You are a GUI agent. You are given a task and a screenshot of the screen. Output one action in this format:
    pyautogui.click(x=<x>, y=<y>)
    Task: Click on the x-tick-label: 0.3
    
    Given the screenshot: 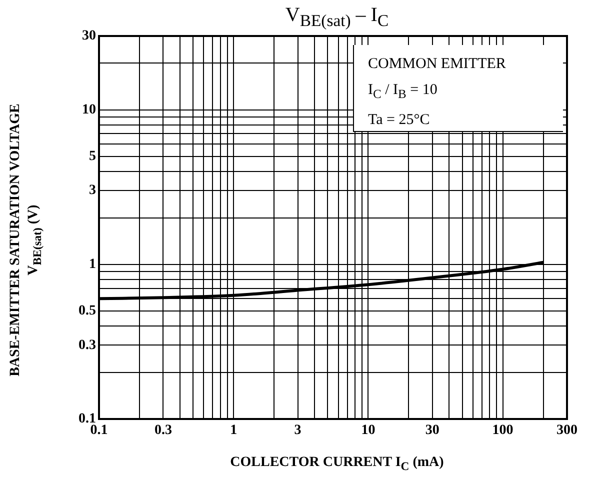 What is the action you would take?
    pyautogui.click(x=163, y=430)
    